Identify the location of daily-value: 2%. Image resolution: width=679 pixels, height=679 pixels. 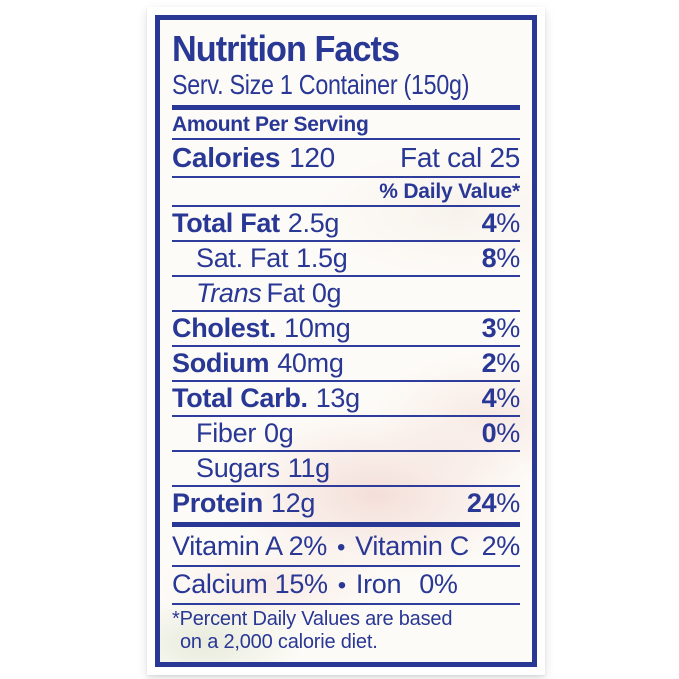
(501, 363).